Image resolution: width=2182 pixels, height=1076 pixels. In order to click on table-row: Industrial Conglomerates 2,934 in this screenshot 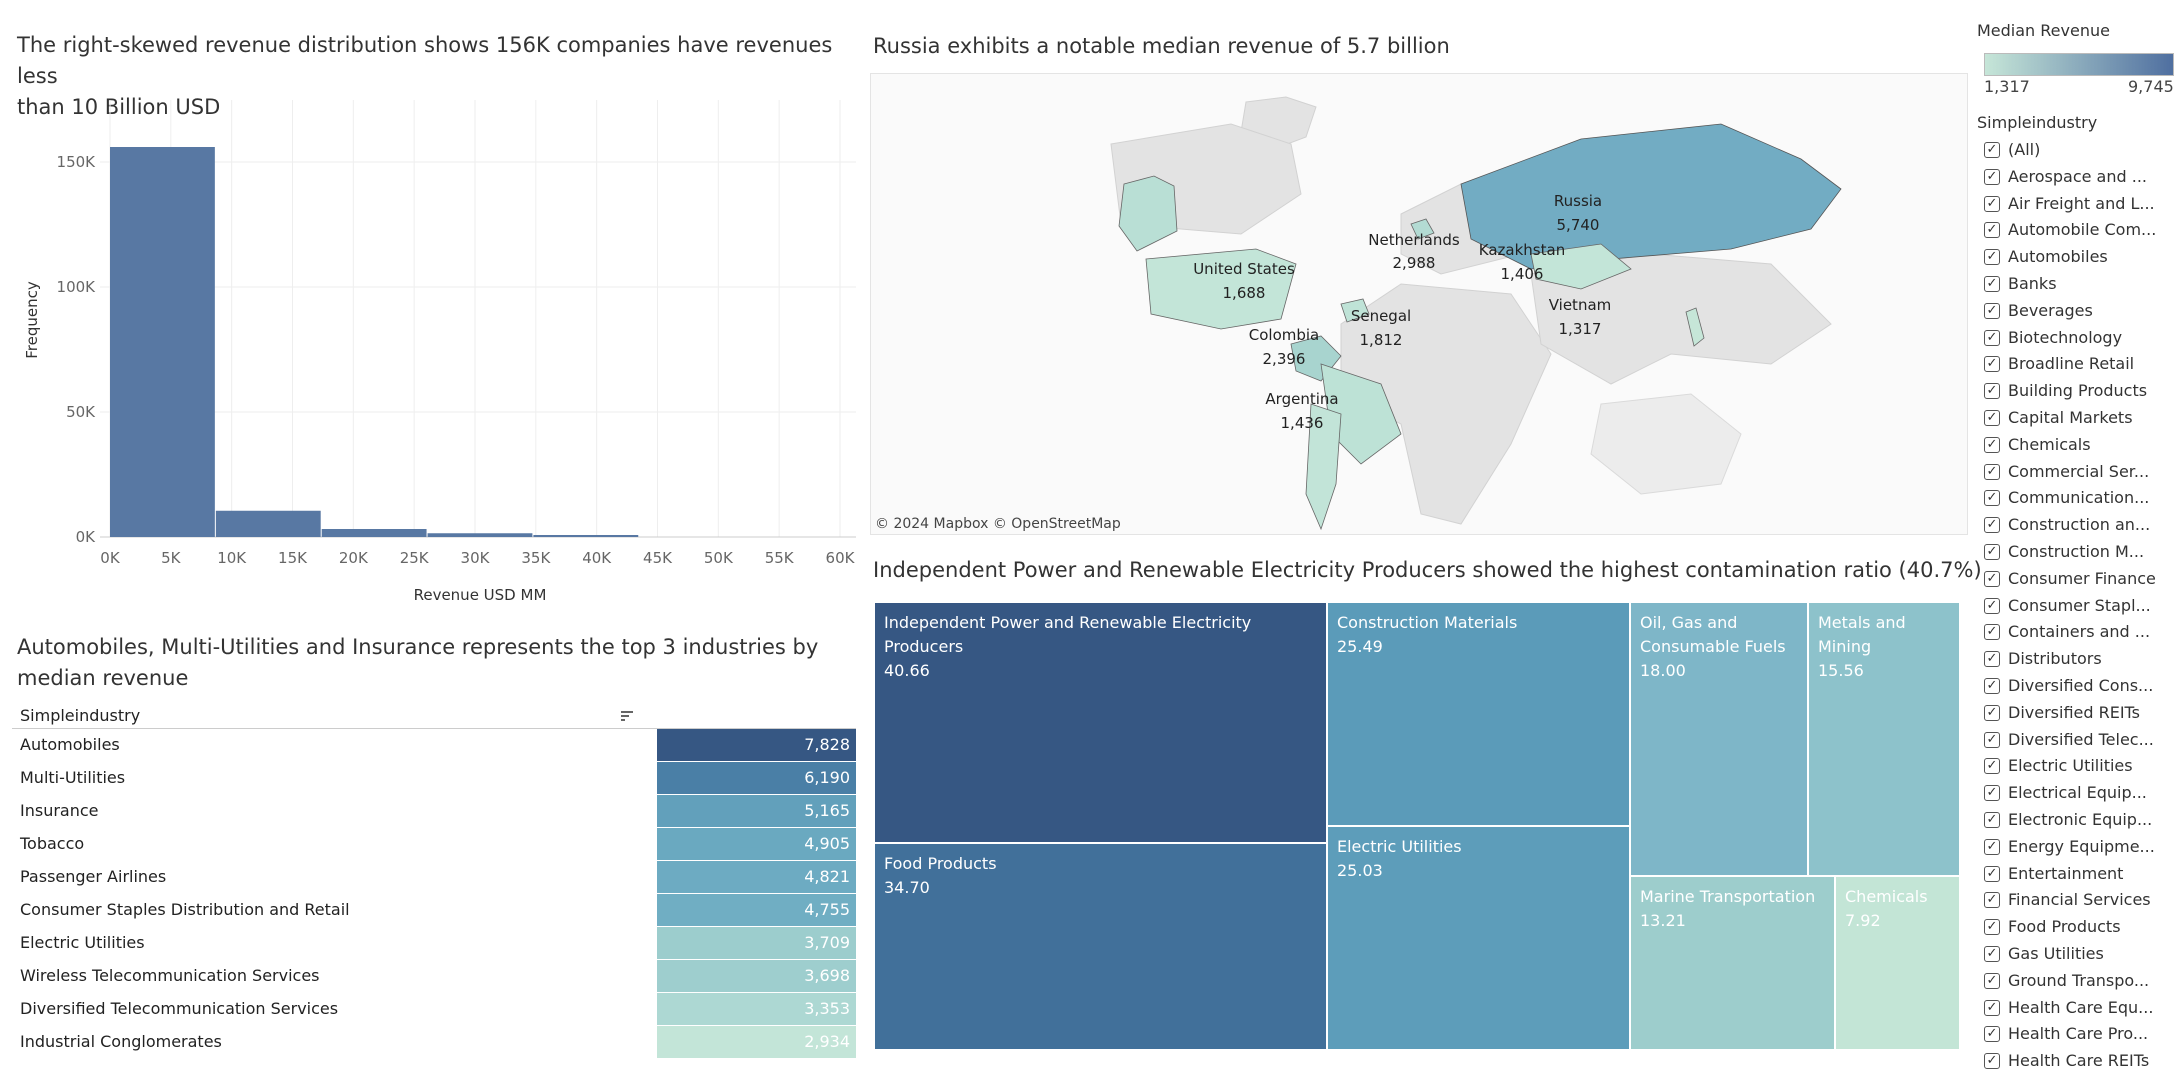, I will do `click(434, 1042)`.